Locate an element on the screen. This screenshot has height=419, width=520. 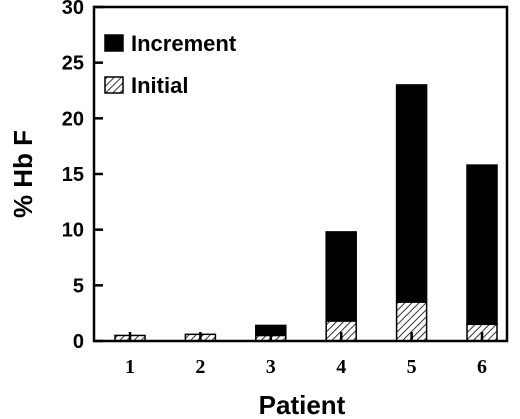
x-tick-label: 4 is located at coordinates (341, 367).